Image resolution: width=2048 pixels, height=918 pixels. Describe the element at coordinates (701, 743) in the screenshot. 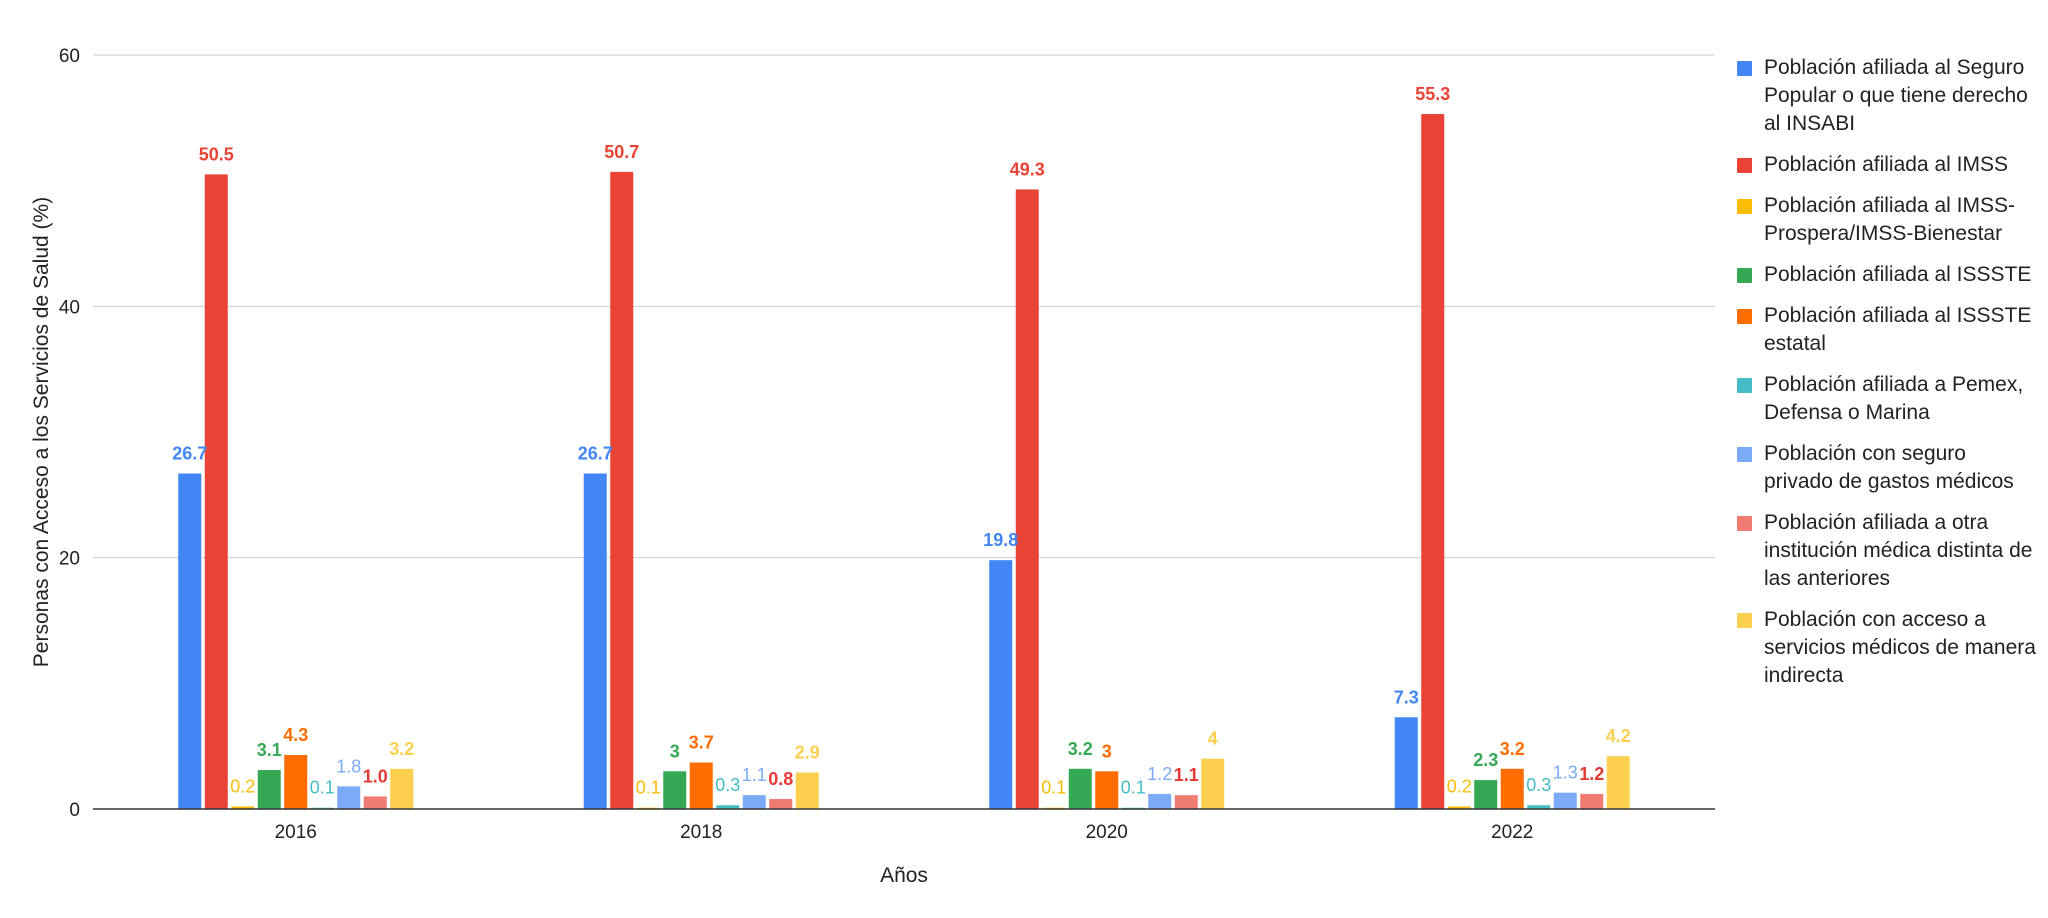

I see `data-label: 3.7` at that location.